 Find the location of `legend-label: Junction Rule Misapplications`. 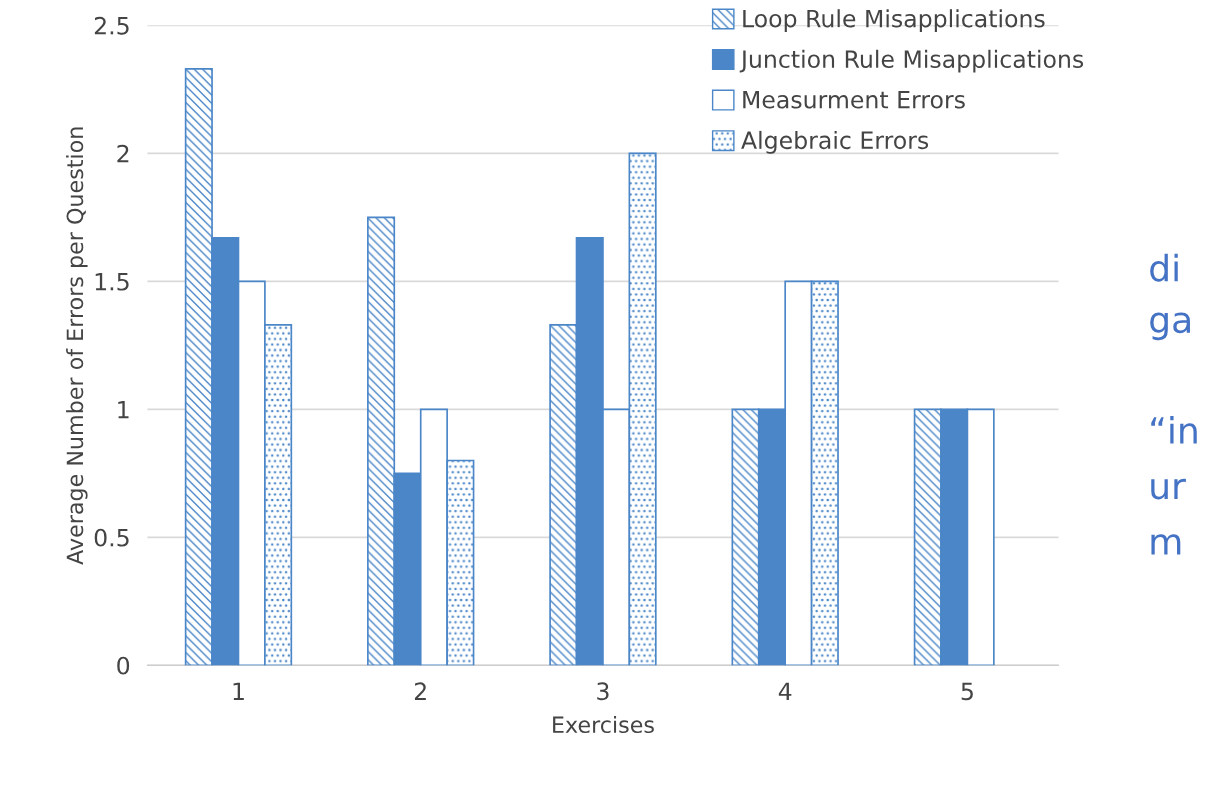

legend-label: Junction Rule Misapplications is located at coordinates (911, 61).